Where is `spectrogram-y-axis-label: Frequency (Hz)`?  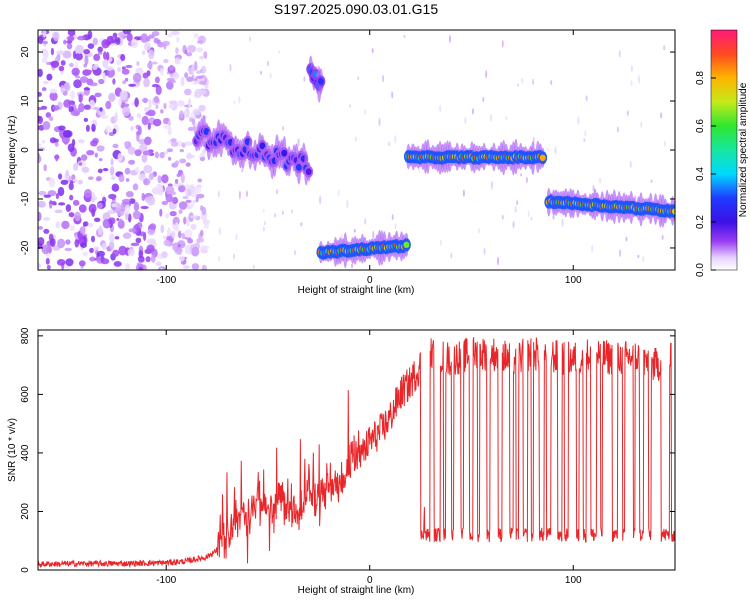
spectrogram-y-axis-label: Frequency (Hz) is located at coordinates (12, 150).